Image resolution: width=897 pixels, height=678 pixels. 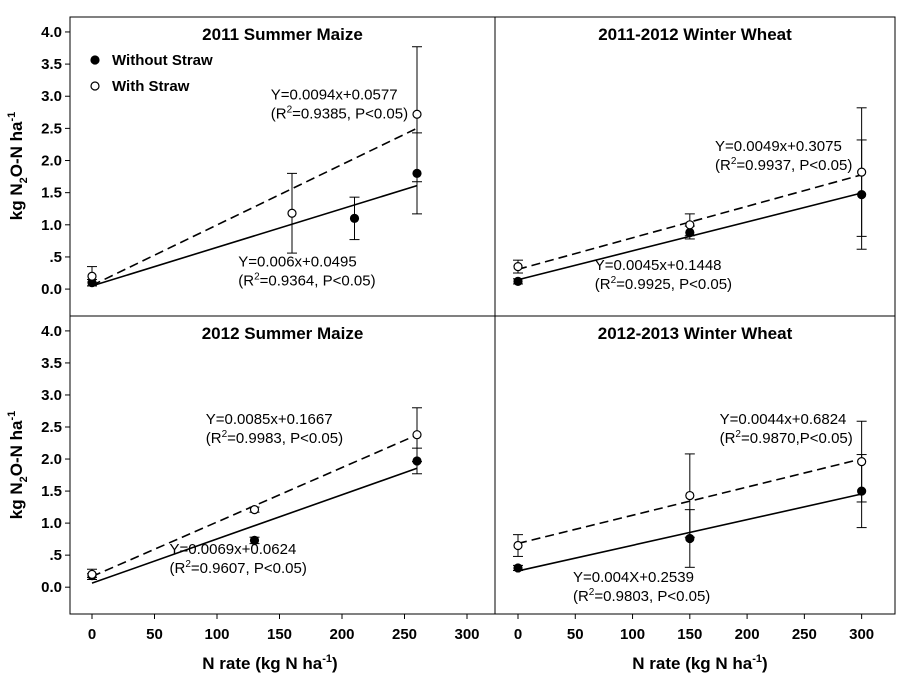 I want to click on r2-value: =0.9870,P<0.05), so click(x=797, y=438).